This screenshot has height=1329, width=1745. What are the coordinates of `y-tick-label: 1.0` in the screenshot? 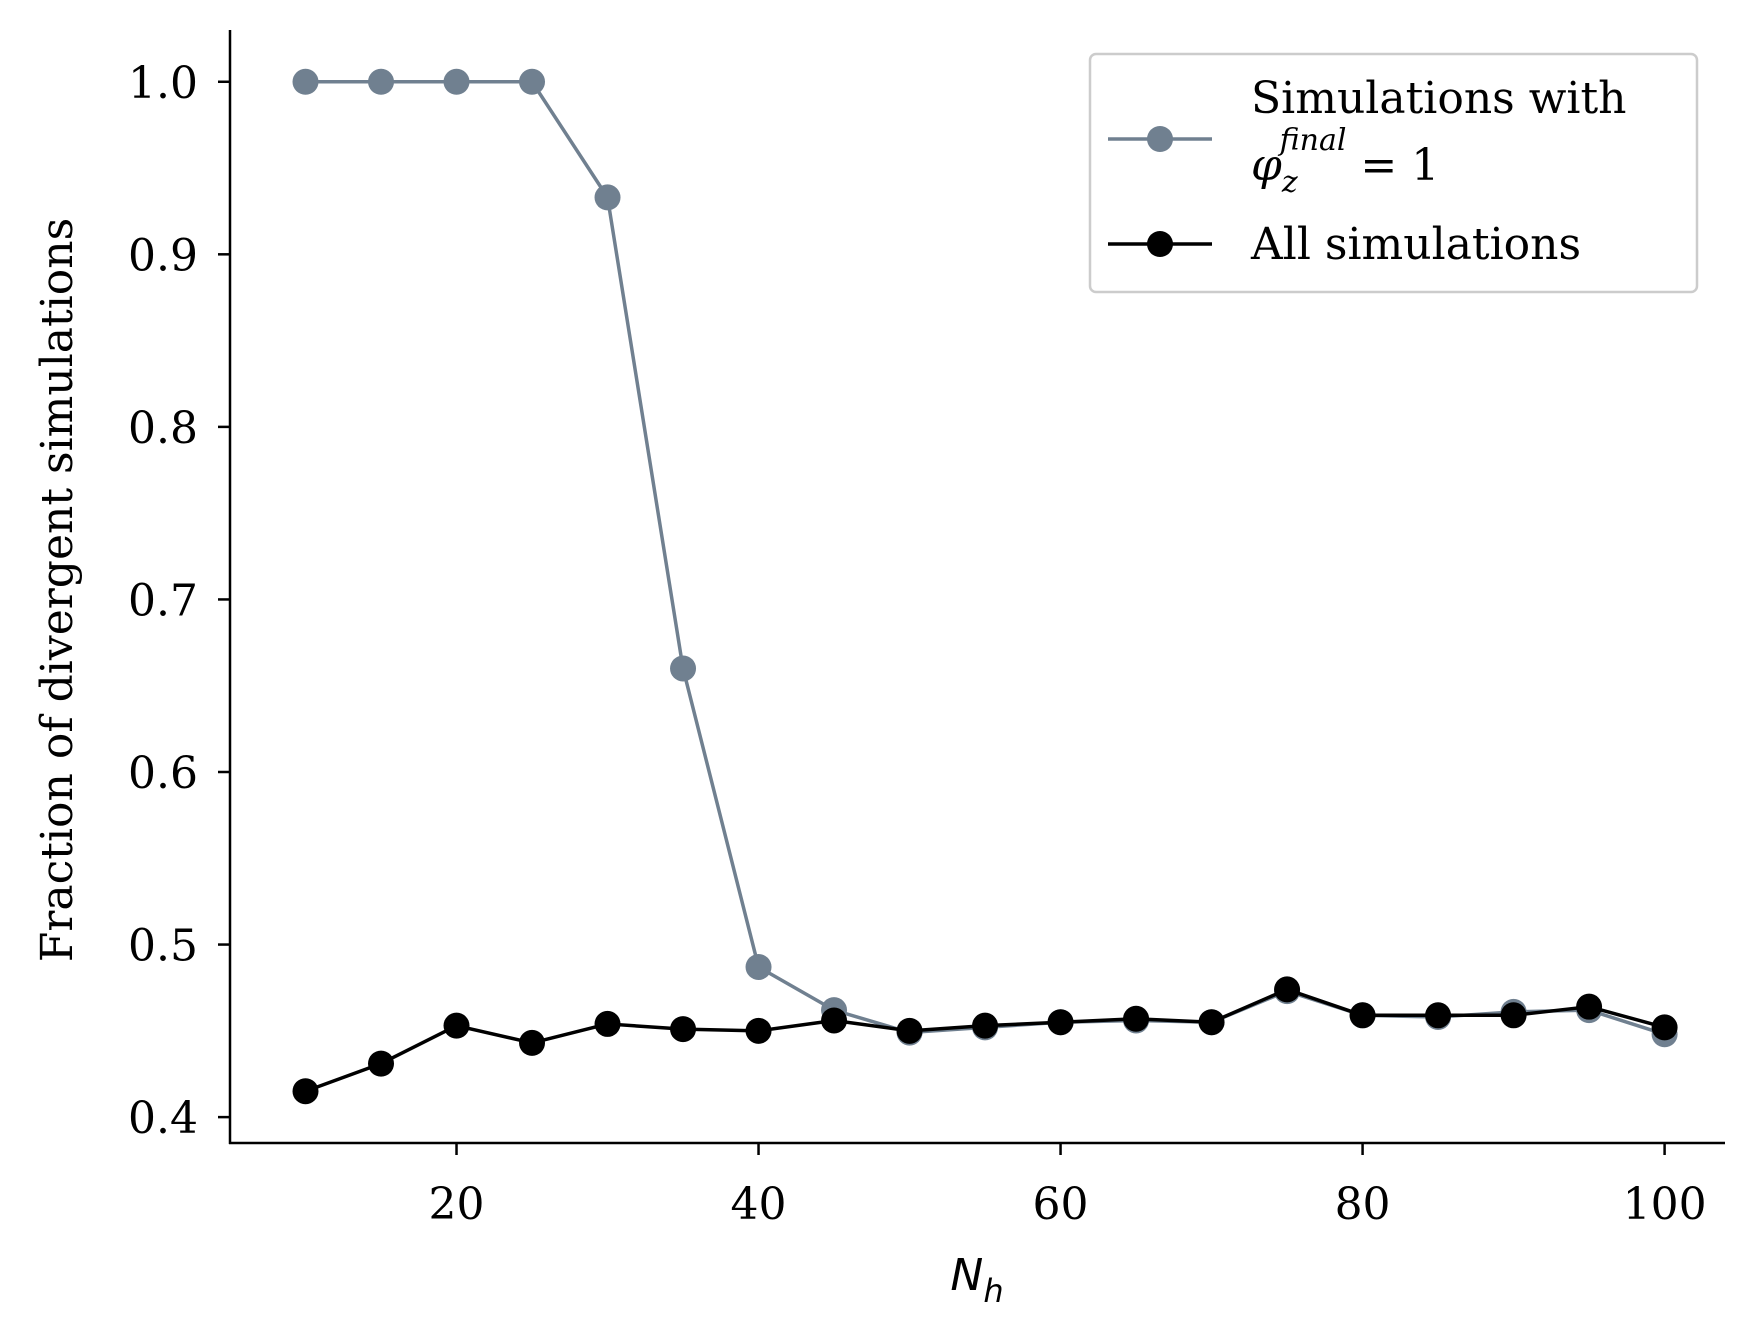 It's located at (163, 83).